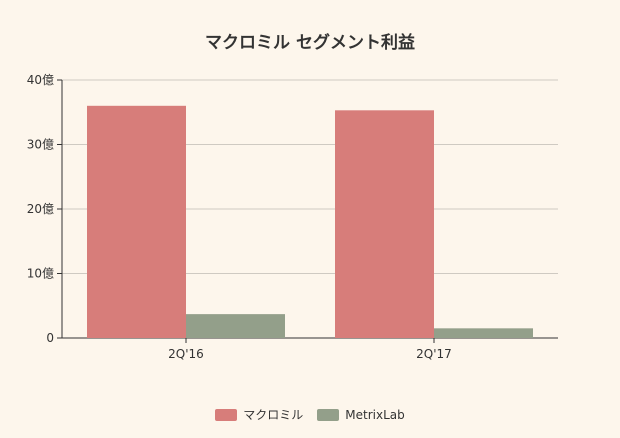 This screenshot has height=438, width=620. Describe the element at coordinates (375, 414) in the screenshot. I see `legend-label: MetrixLab` at that location.